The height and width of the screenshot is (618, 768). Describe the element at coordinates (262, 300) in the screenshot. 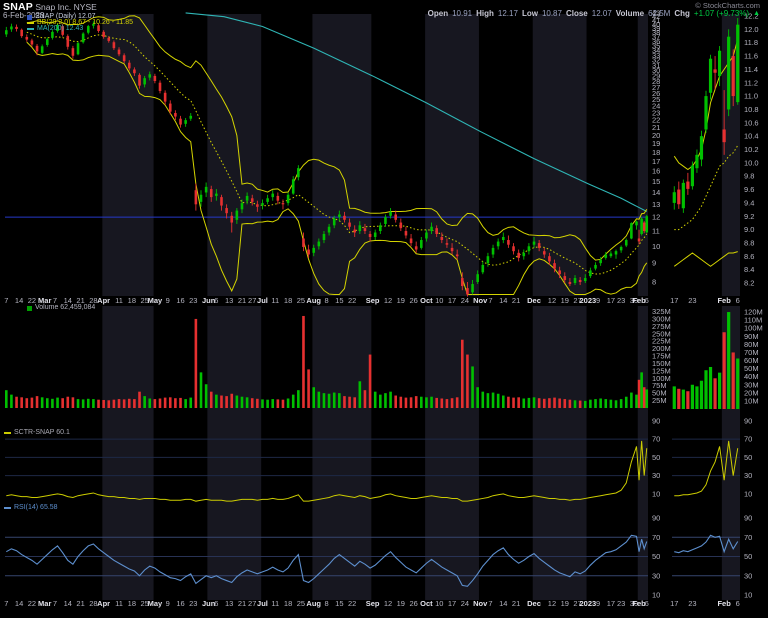

I see `svg-text: Jul` at that location.